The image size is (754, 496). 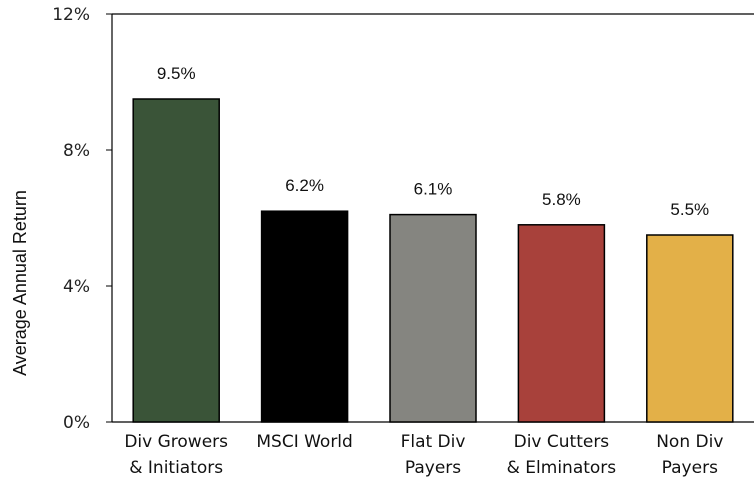 I want to click on x-tick-label: Div Cutters & Elminators, so click(x=562, y=455).